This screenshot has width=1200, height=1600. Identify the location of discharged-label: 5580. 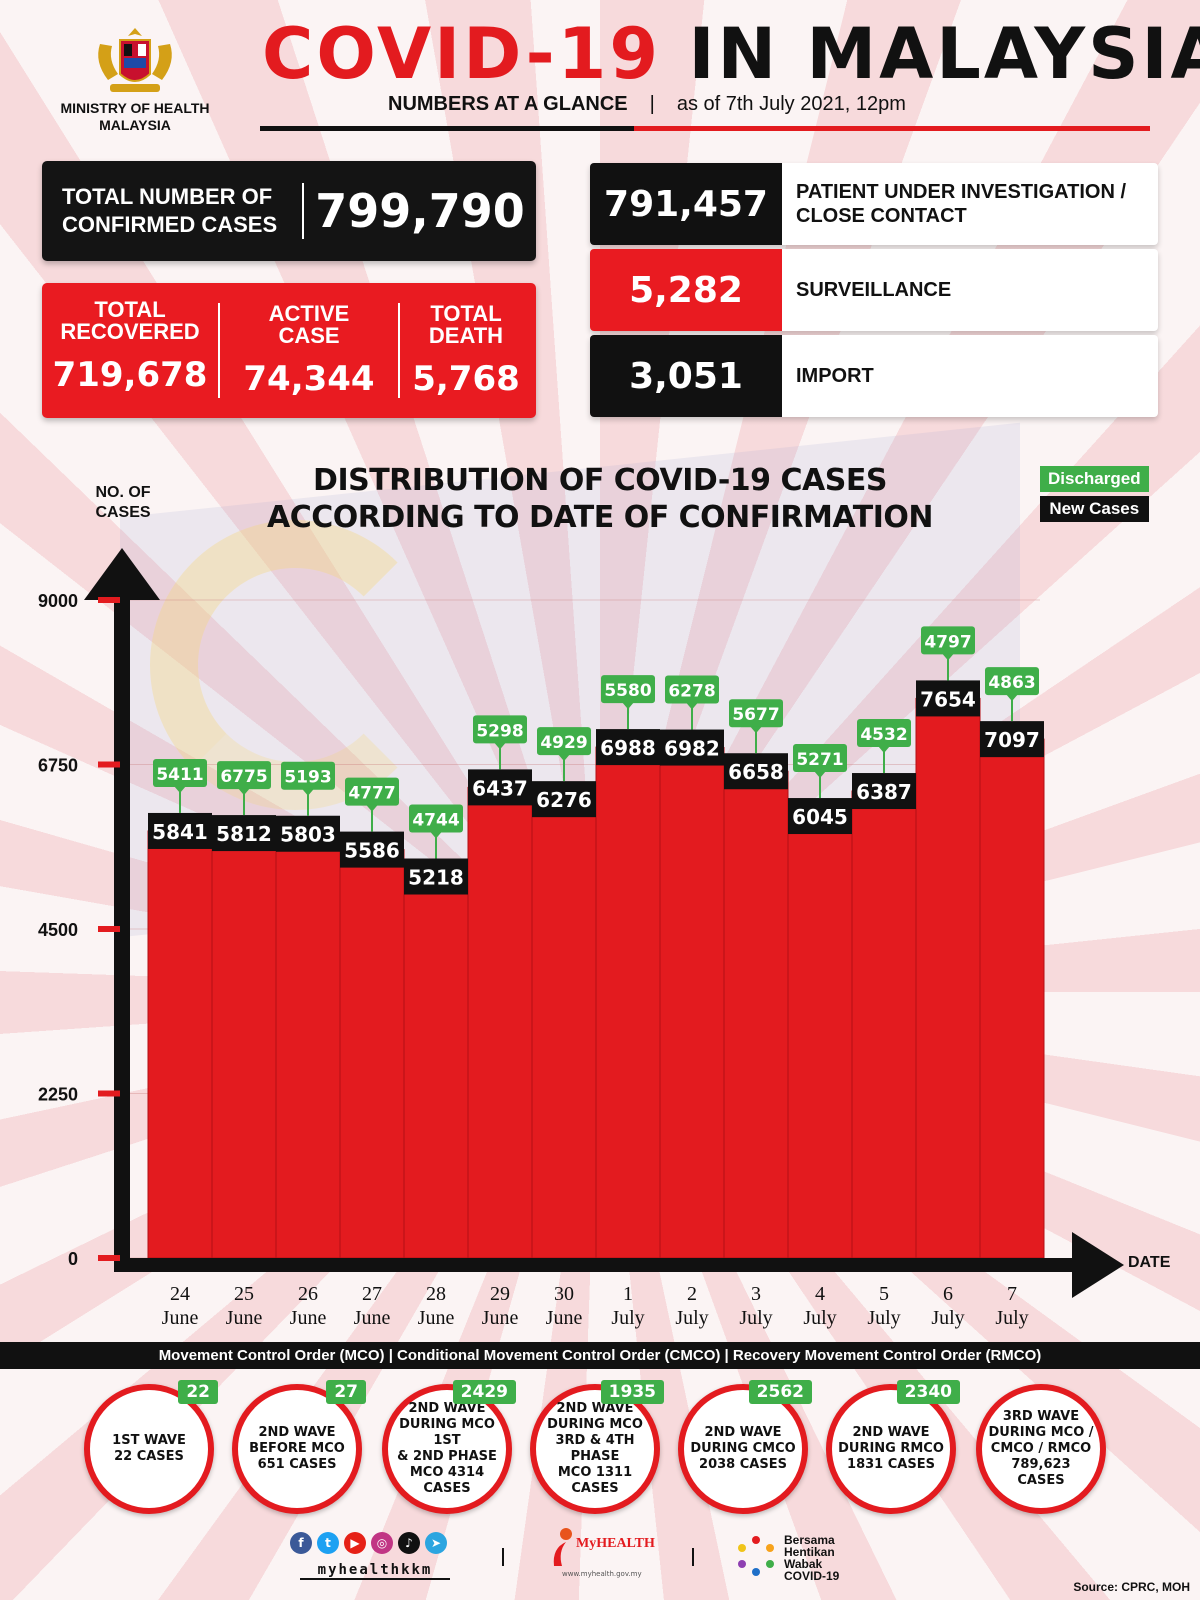
(627, 691).